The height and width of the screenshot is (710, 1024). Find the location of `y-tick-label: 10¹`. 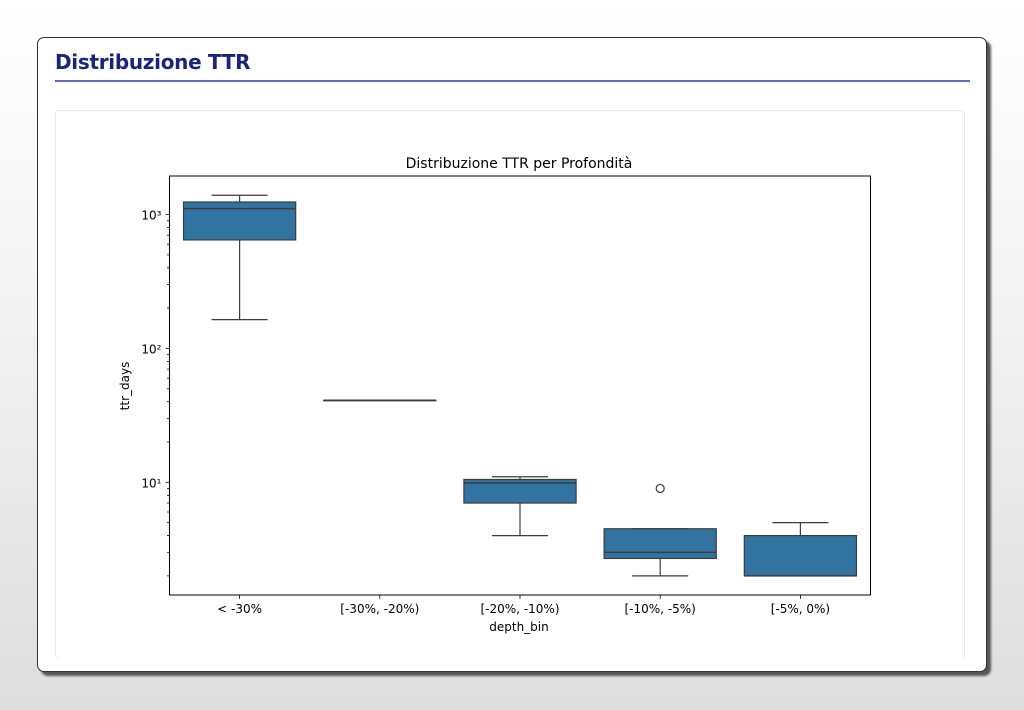

y-tick-label: 10¹ is located at coordinates (151, 483).